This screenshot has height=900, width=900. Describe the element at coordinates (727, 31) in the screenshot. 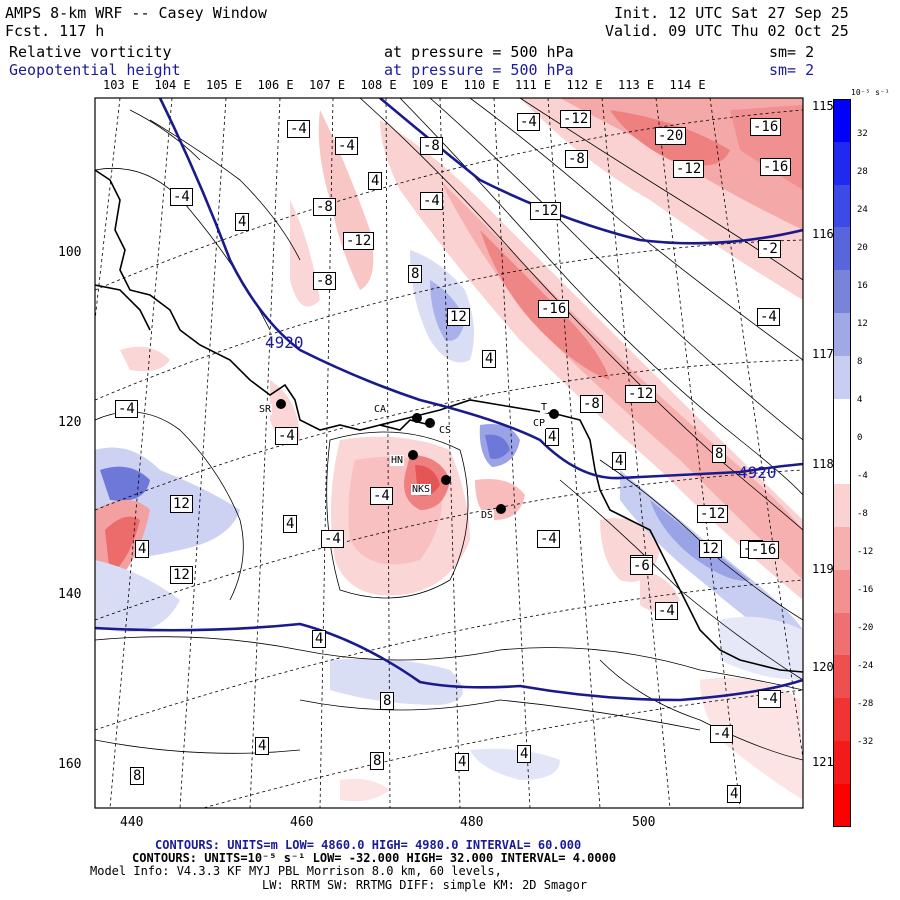

I see `valid-time: Valid. 09 UTC Thu 02 Oct 25` at that location.